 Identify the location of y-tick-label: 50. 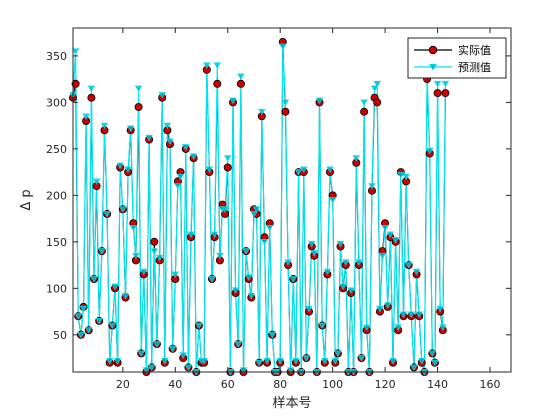
(60, 335).